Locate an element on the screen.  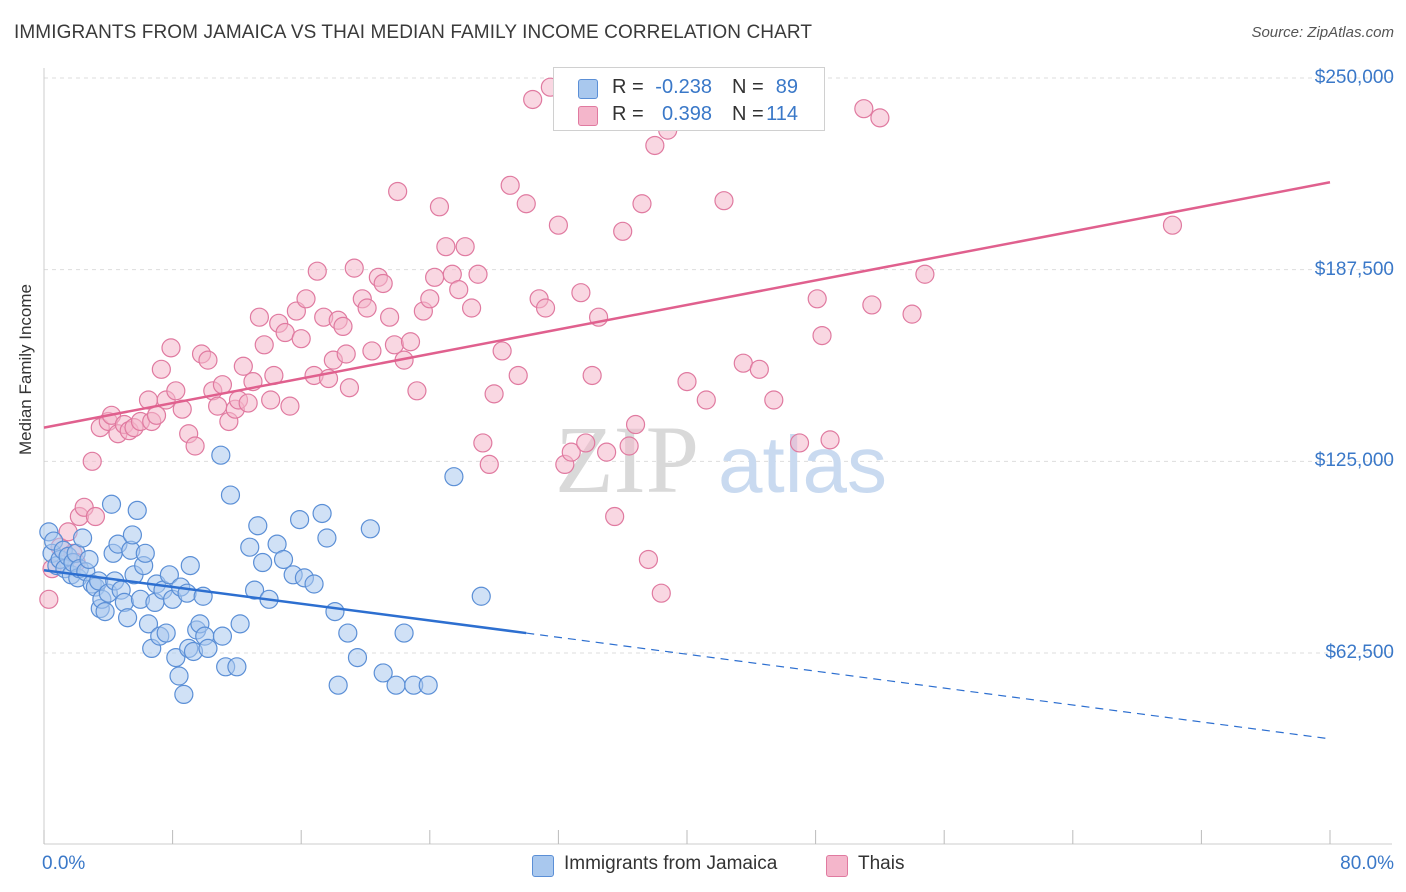
correlation-legend: R = -0.238 N = 89 R = 0.398 N = 114 is located at coordinates (689, 99).